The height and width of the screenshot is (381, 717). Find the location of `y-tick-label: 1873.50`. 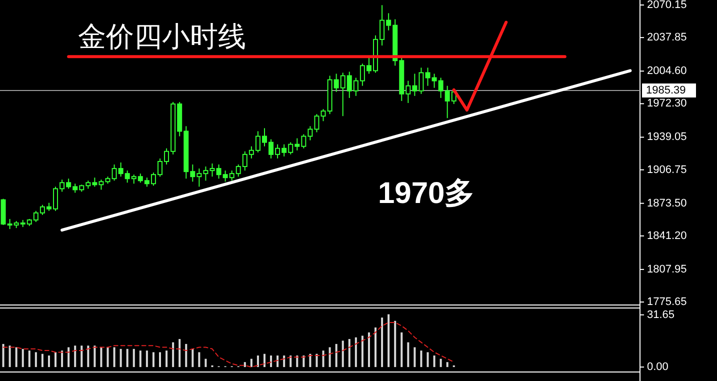

y-tick-label: 1873.50 is located at coordinates (667, 203).